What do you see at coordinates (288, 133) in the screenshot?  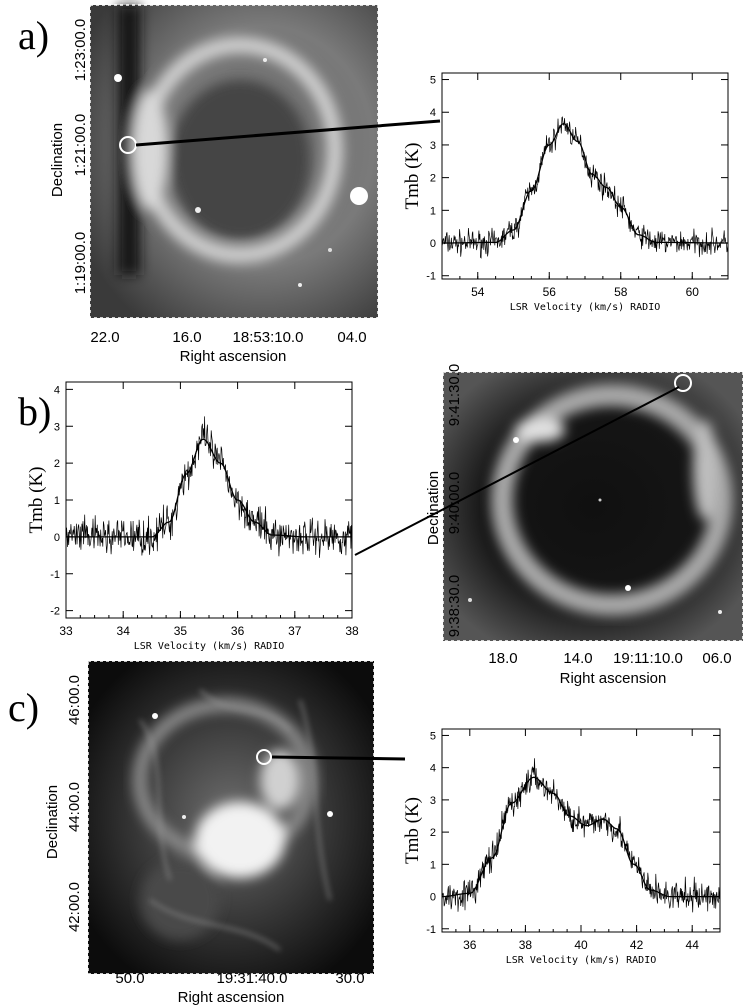 I see `connector-a` at bounding box center [288, 133].